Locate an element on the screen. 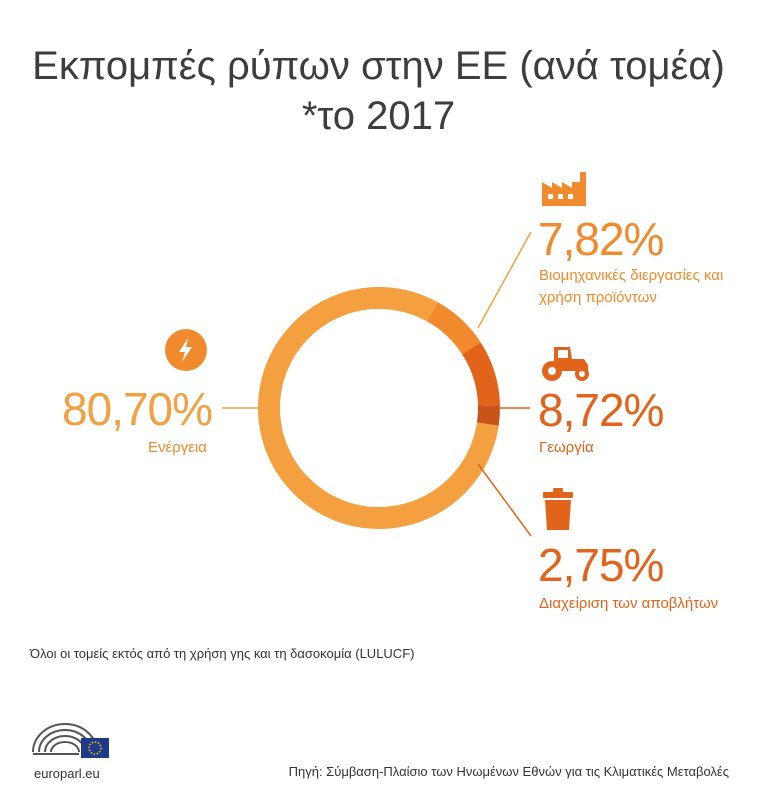 This screenshot has width=757, height=800. industry-leader-line is located at coordinates (504, 280).